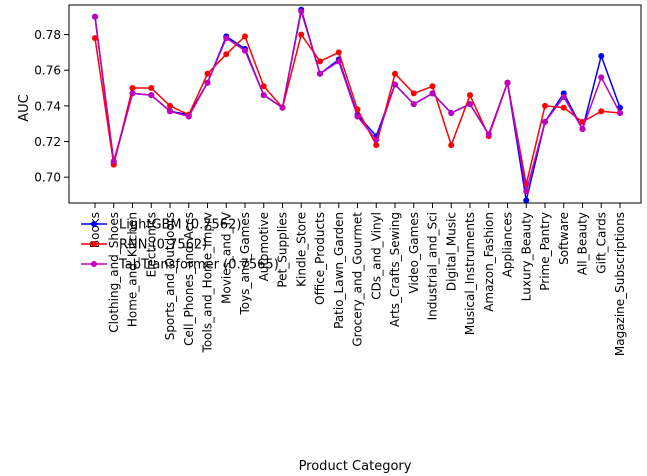  I want to click on y-tick-label: 0.72, so click(47, 142).